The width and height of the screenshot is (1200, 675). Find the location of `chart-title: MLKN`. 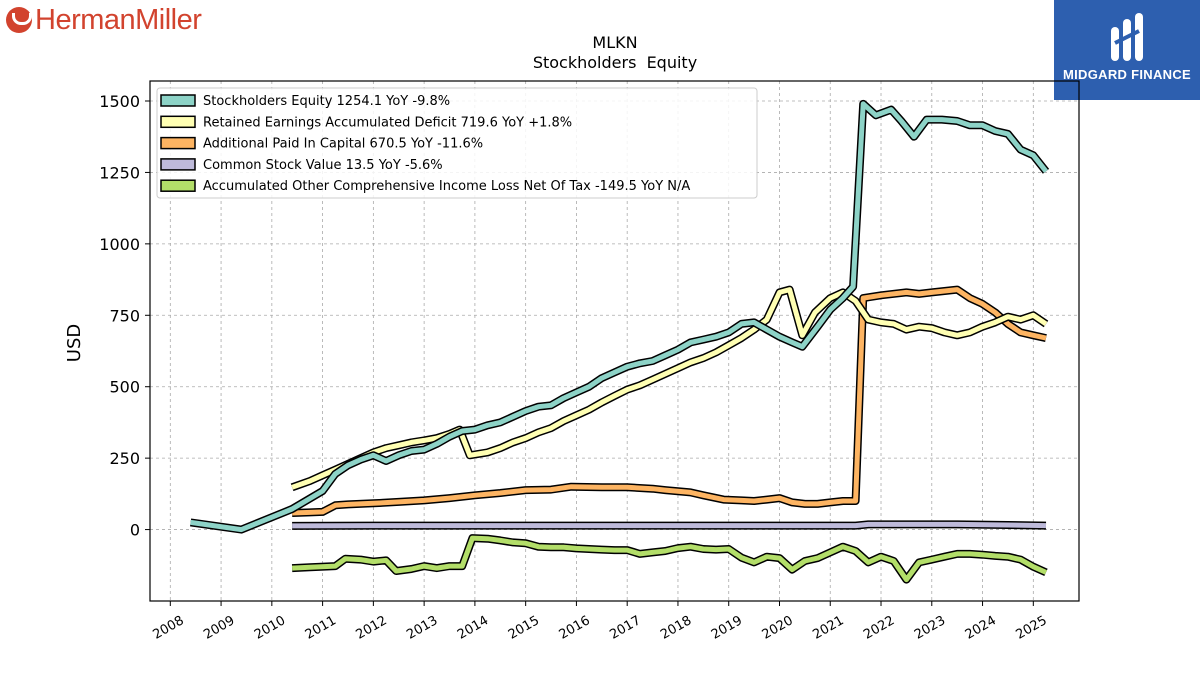

chart-title: MLKN is located at coordinates (614, 42).